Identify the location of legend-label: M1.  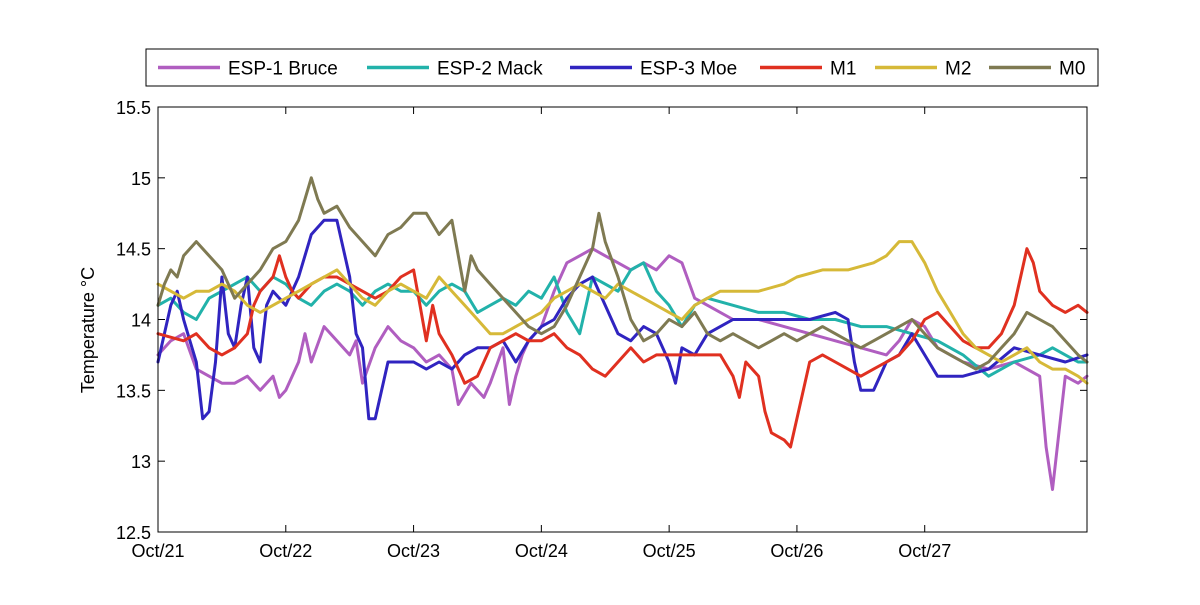
(843, 69).